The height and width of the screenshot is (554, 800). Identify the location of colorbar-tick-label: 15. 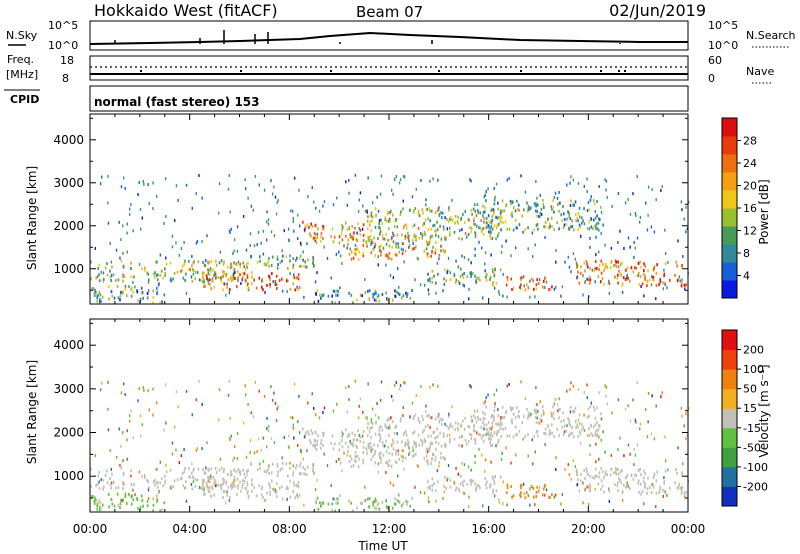
(750, 408).